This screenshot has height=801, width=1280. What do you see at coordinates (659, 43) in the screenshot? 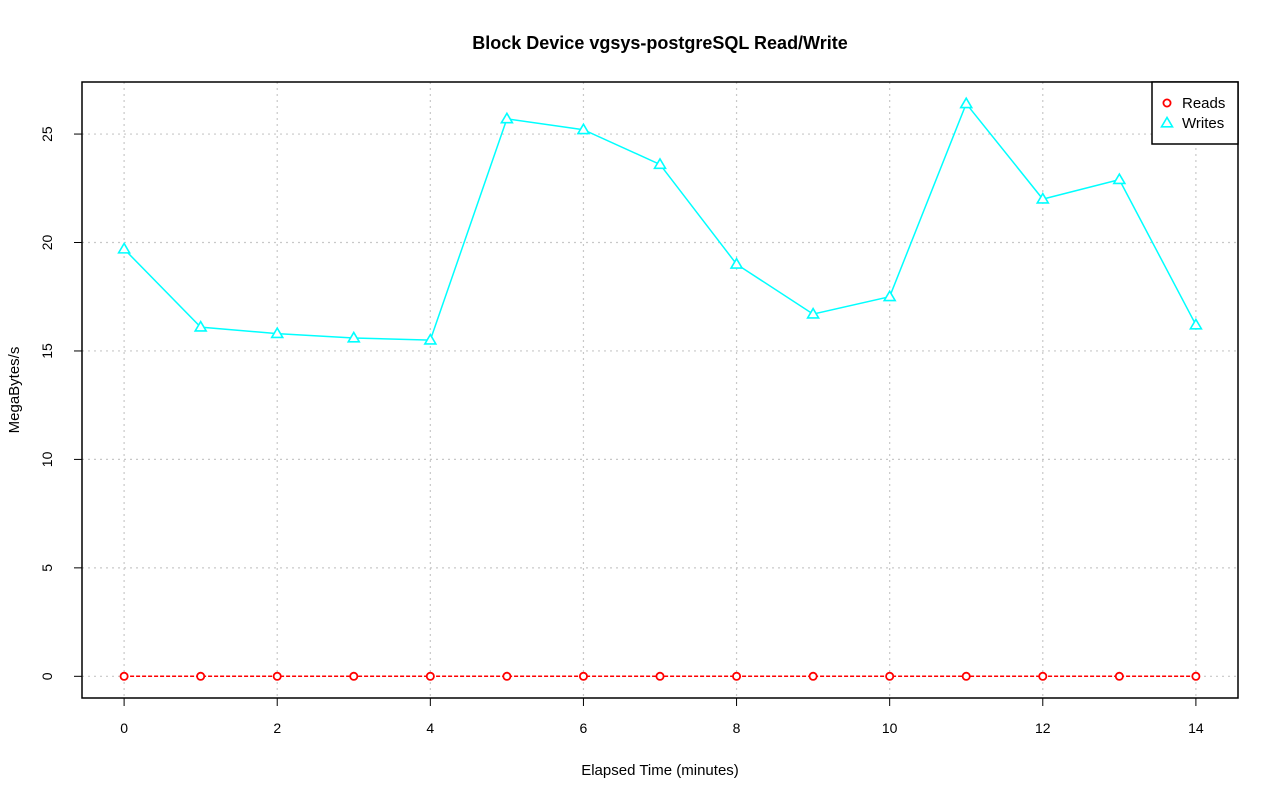
I see `chart-title: Block Device vgsys-postgreSQL Read/Write` at bounding box center [659, 43].